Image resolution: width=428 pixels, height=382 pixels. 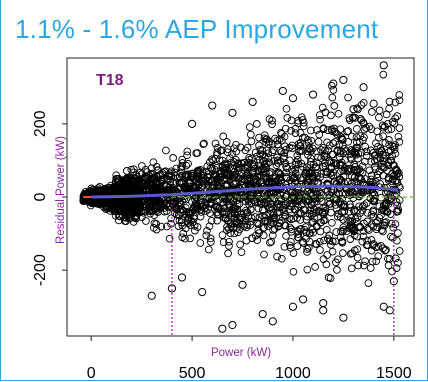 What do you see at coordinates (61, 190) in the screenshot?
I see `y-axis-title: Residual Power (kW)` at bounding box center [61, 190].